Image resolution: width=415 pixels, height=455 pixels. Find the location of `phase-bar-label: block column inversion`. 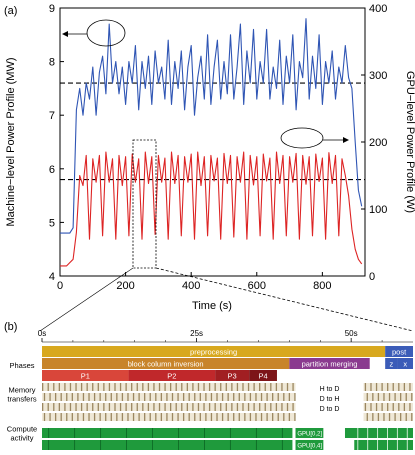

phase-bar-label: block column inversion is located at coordinates (166, 364).